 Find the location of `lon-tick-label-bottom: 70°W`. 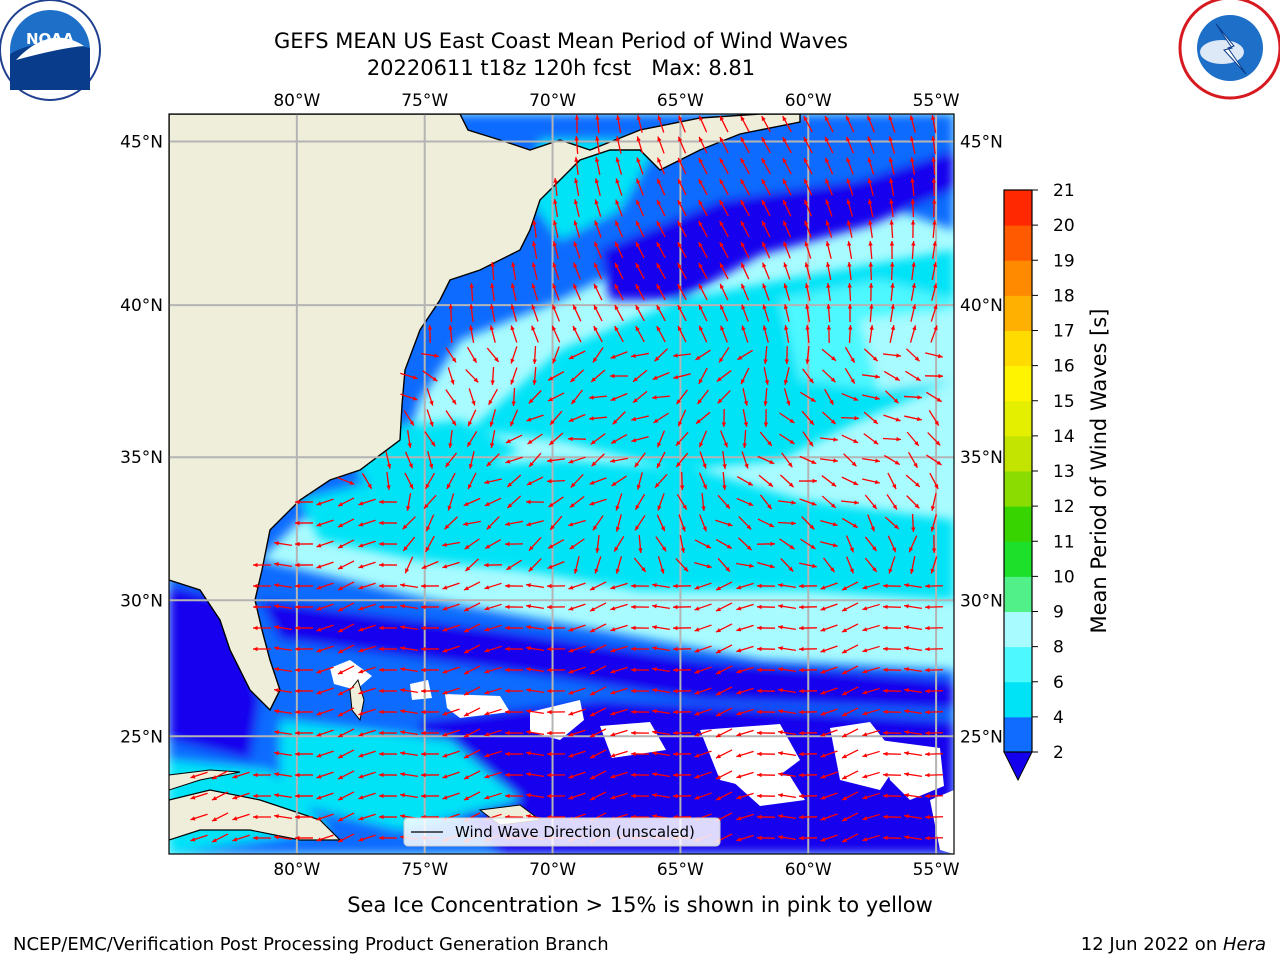

lon-tick-label-bottom: 70°W is located at coordinates (552, 870).